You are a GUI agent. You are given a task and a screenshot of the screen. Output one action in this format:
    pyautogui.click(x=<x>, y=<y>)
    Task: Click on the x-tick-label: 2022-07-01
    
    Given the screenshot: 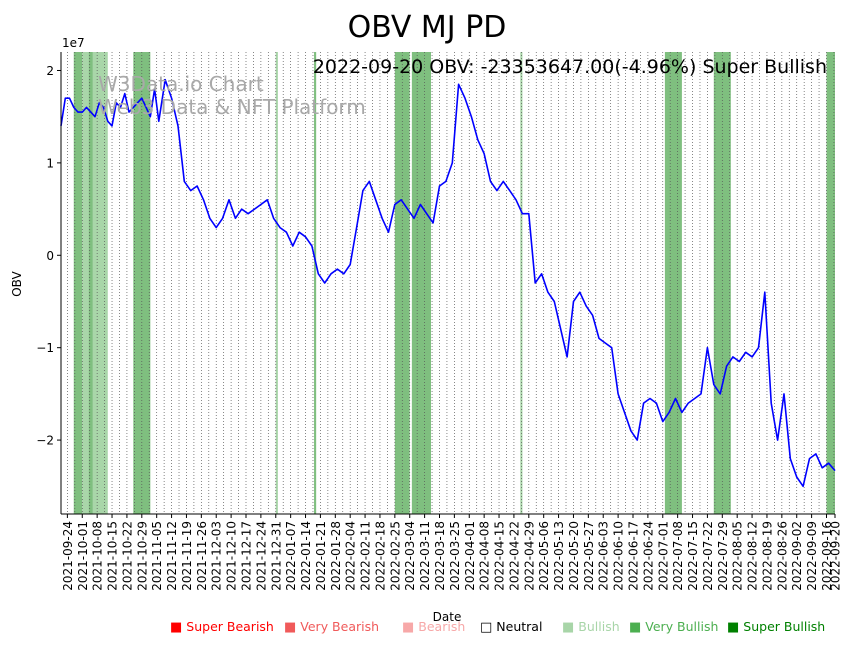 What is the action you would take?
    pyautogui.click(x=663, y=556)
    